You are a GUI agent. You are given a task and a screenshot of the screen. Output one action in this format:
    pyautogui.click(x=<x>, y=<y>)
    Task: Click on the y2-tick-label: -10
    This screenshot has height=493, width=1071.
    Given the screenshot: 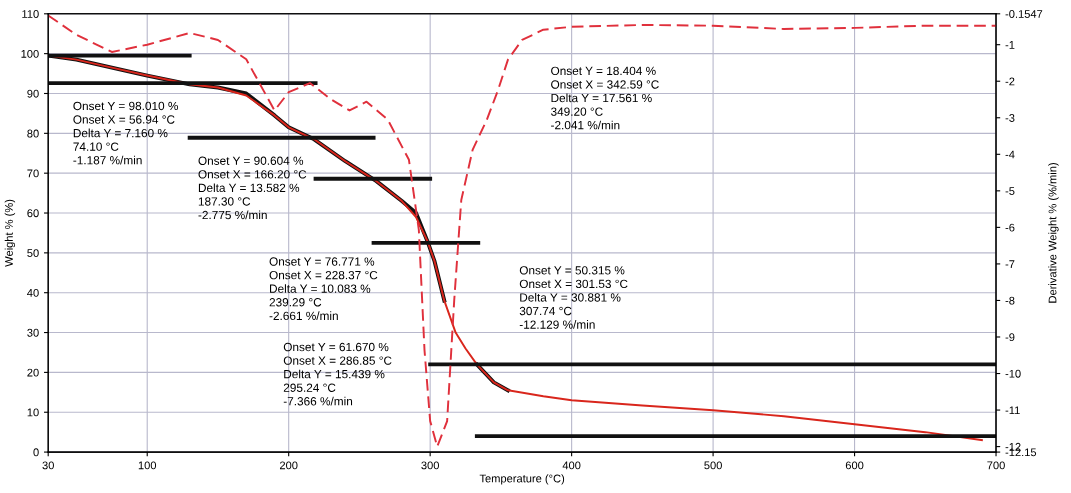 What is the action you would take?
    pyautogui.click(x=1013, y=373)
    